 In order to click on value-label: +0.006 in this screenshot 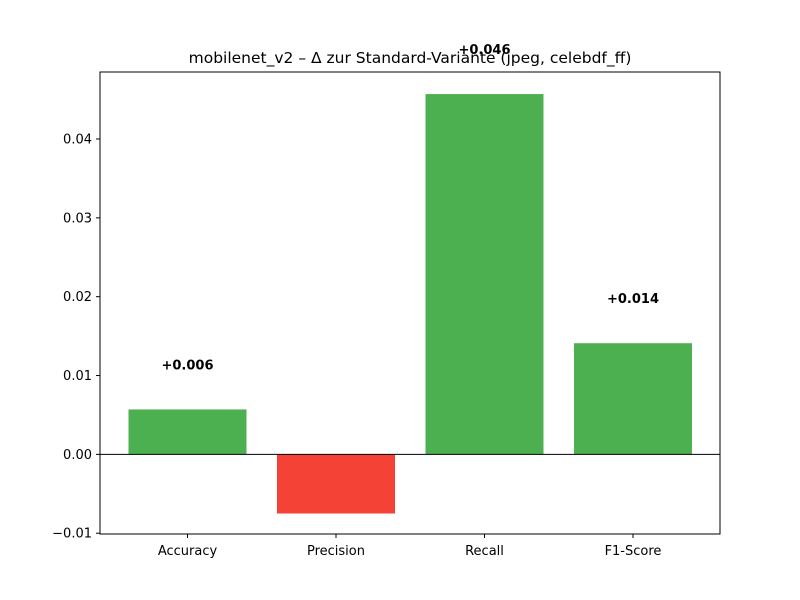, I will do `click(187, 365)`.